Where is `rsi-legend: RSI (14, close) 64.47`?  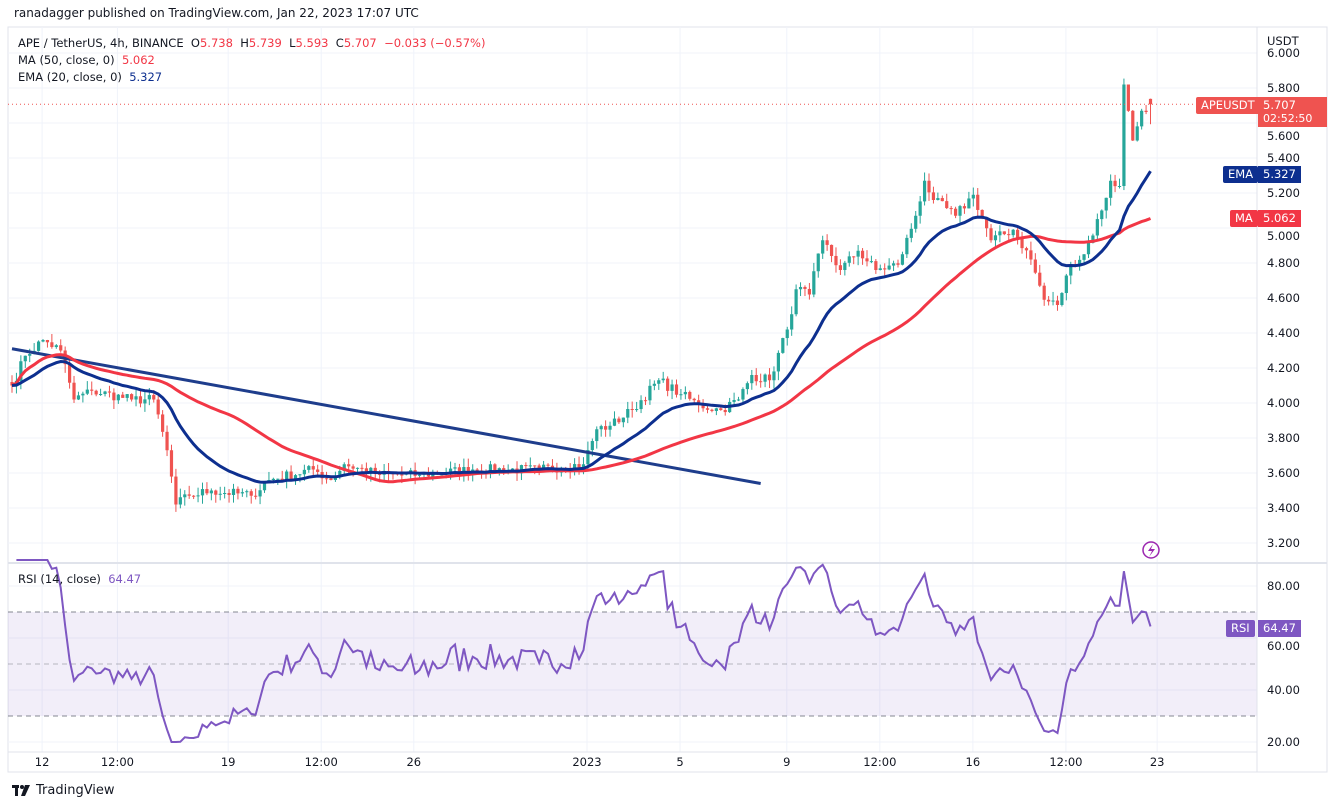 rsi-legend: RSI (14, close) 64.47 is located at coordinates (79, 579).